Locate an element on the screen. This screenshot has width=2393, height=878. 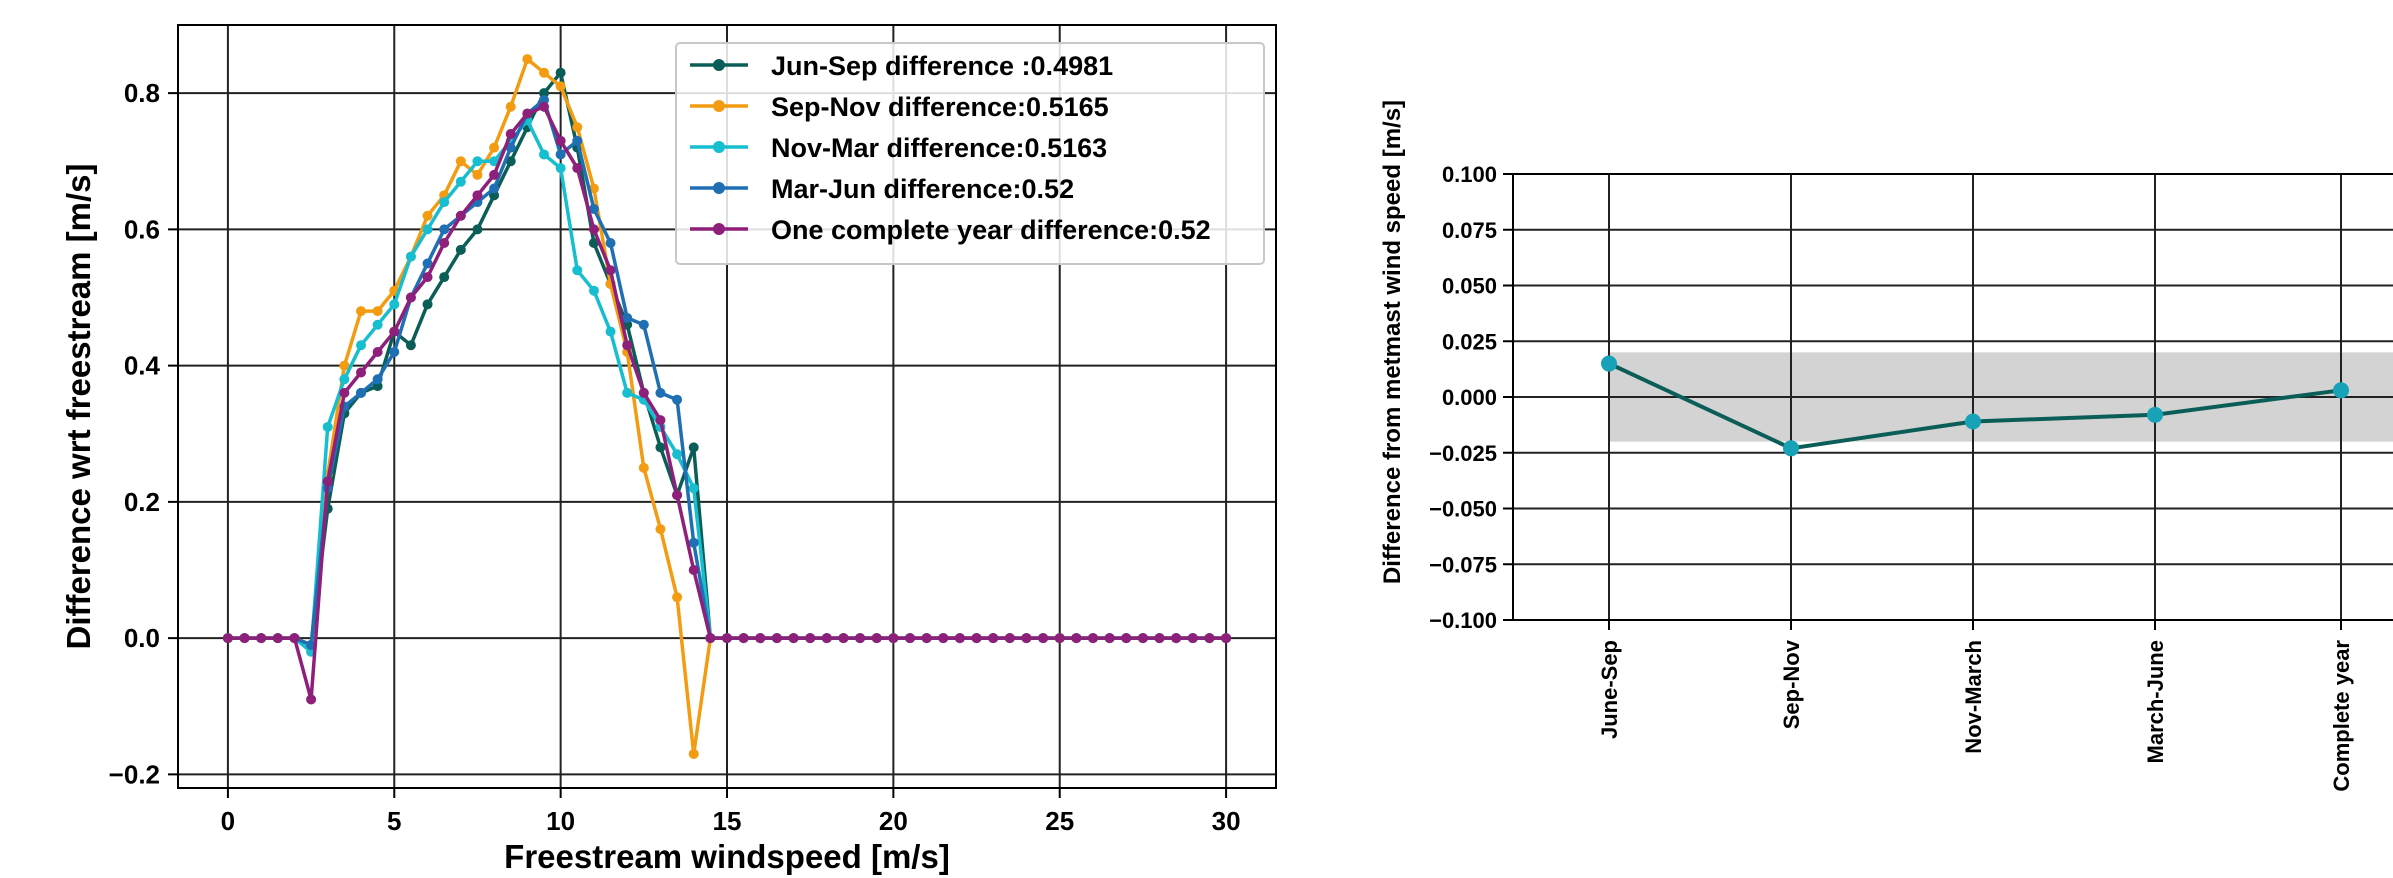
y-tick-label: −0.075 is located at coordinates (1463, 564).